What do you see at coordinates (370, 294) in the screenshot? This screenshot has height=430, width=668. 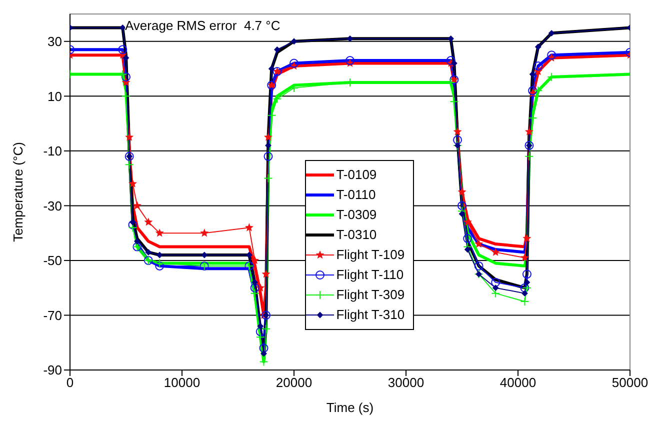 I see `legend-label: Flight T-309` at bounding box center [370, 294].